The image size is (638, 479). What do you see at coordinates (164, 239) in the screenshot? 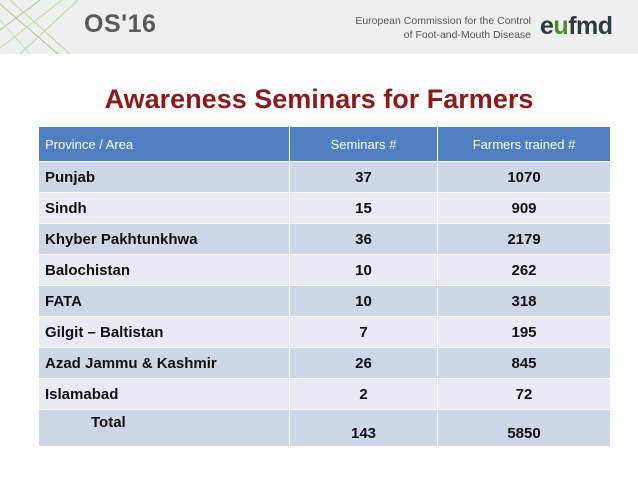
I see `province-cell: Khyber Pakhtunkhwa` at bounding box center [164, 239].